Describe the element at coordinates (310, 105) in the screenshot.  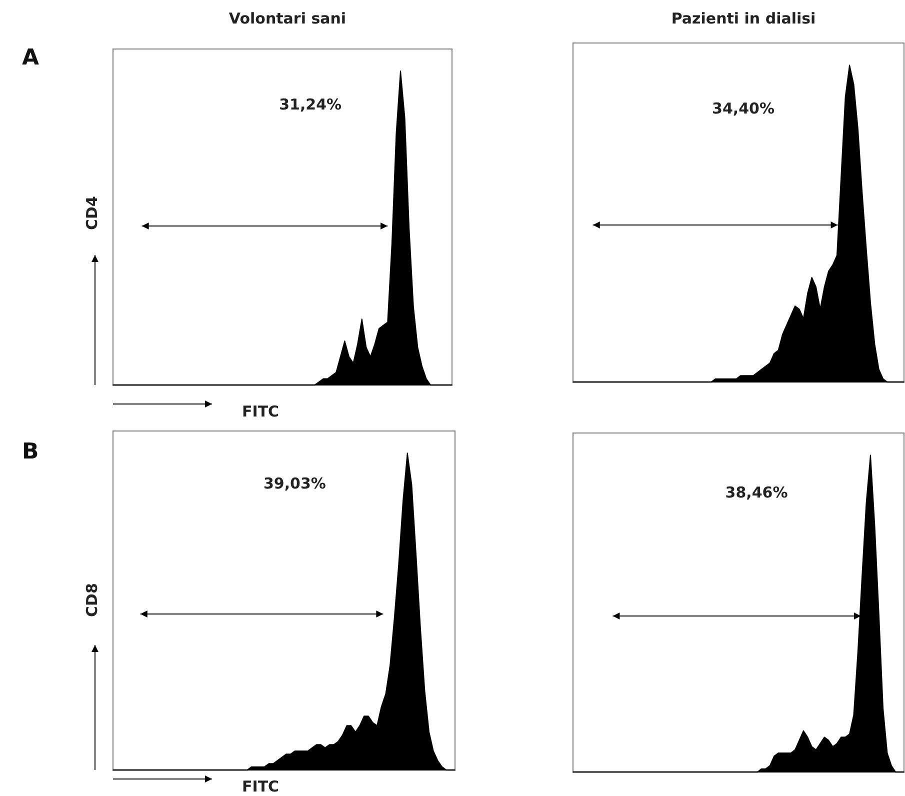
I see `annotation: 31,24%` at that location.